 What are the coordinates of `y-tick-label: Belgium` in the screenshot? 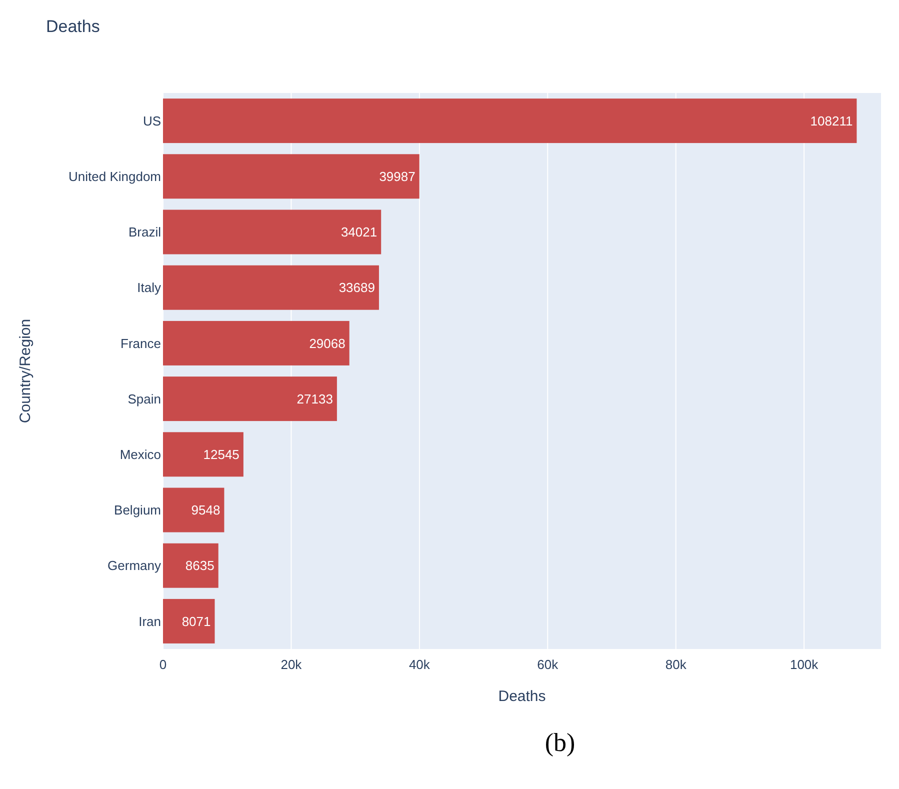 It's located at (137, 510).